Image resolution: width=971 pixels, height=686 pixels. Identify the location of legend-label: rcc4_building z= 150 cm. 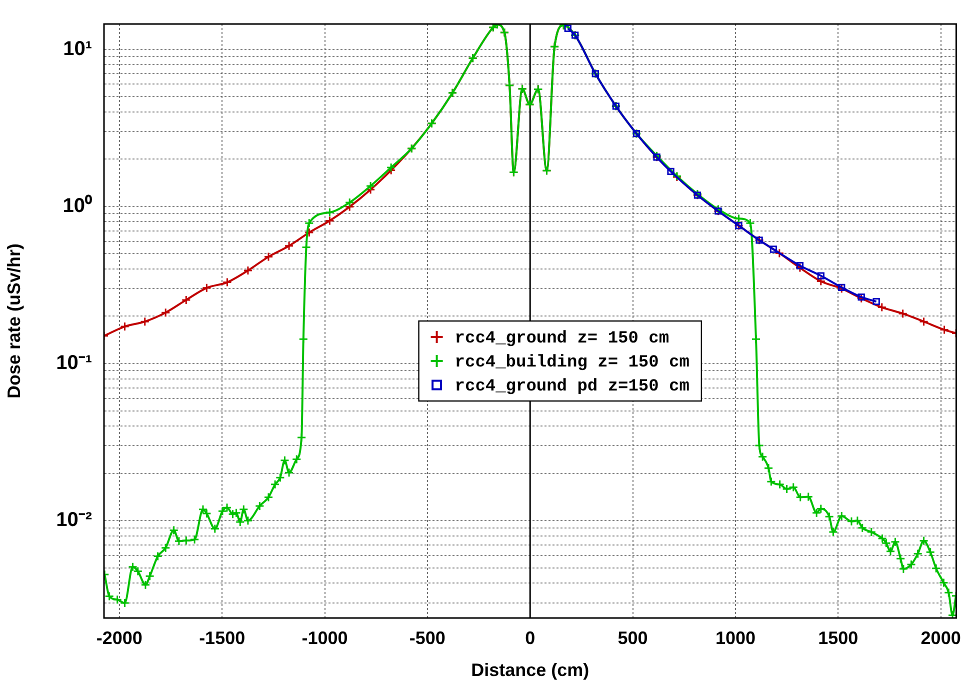
(572, 362).